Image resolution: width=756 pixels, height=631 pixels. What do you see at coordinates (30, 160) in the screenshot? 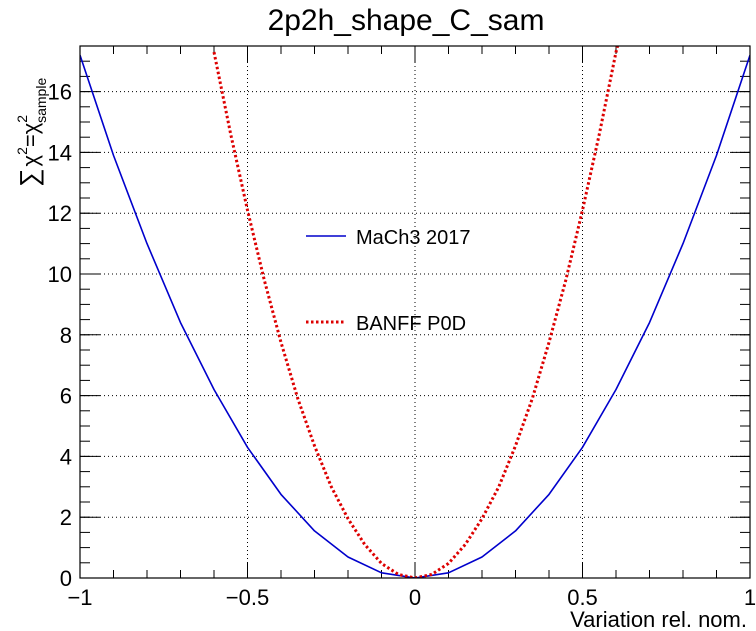
I see `y-label-chi: χ` at bounding box center [30, 160].